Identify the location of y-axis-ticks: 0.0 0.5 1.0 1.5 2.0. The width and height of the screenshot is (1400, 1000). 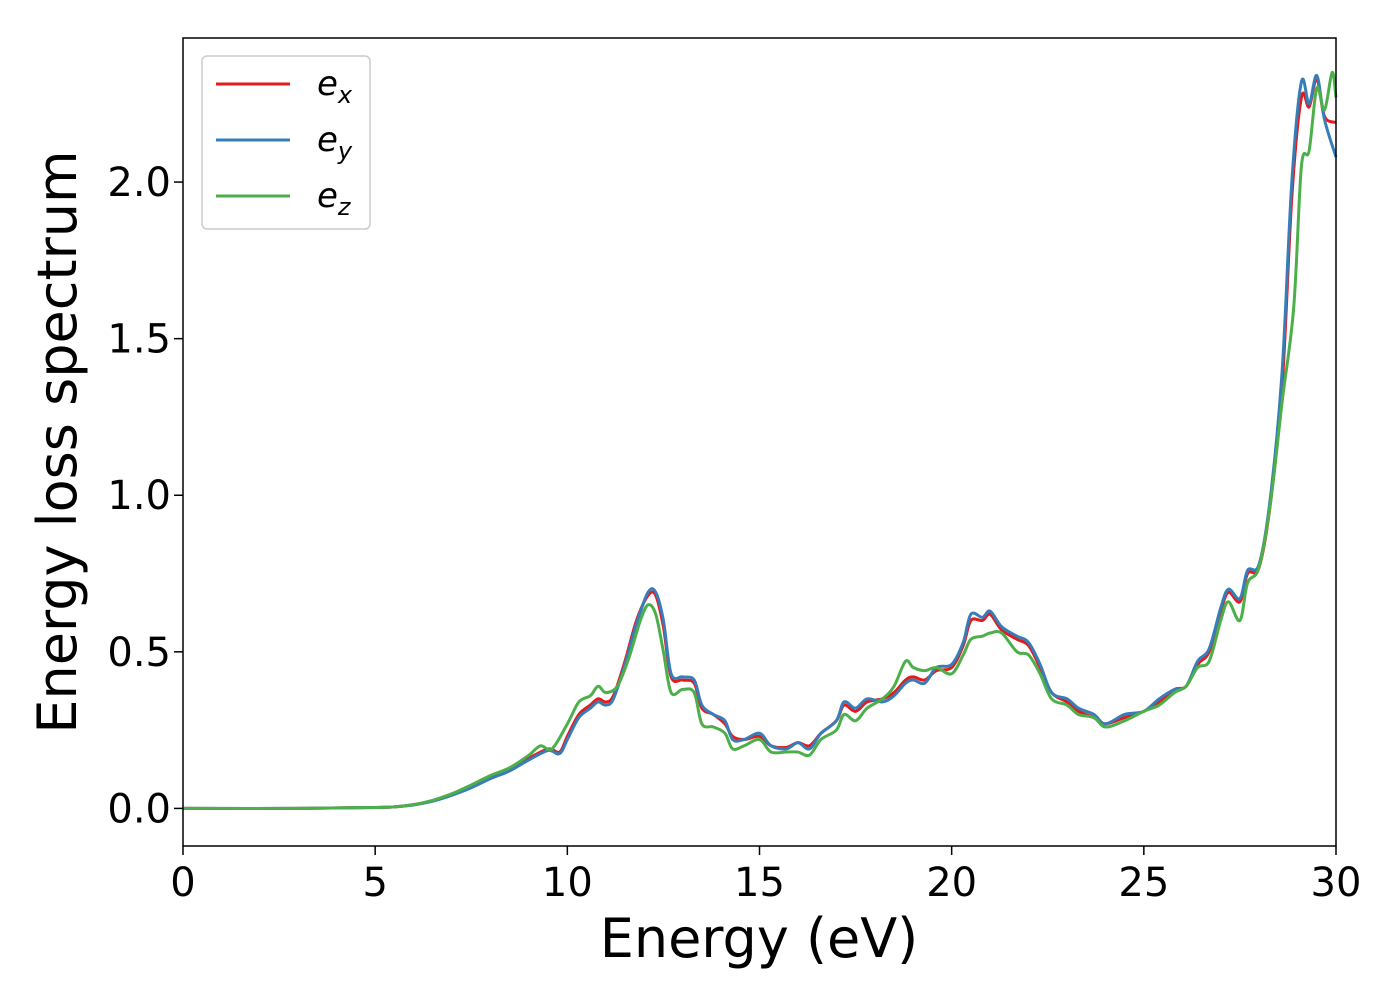
(145, 496).